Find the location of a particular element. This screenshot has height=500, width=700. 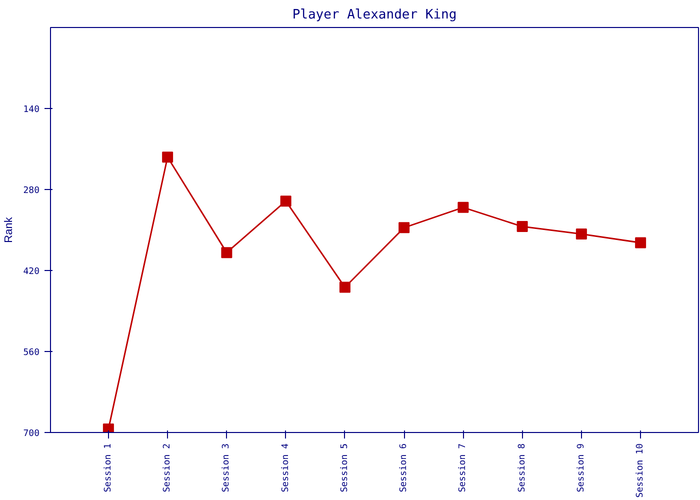

x-tick-label: Session 10 is located at coordinates (641, 470).